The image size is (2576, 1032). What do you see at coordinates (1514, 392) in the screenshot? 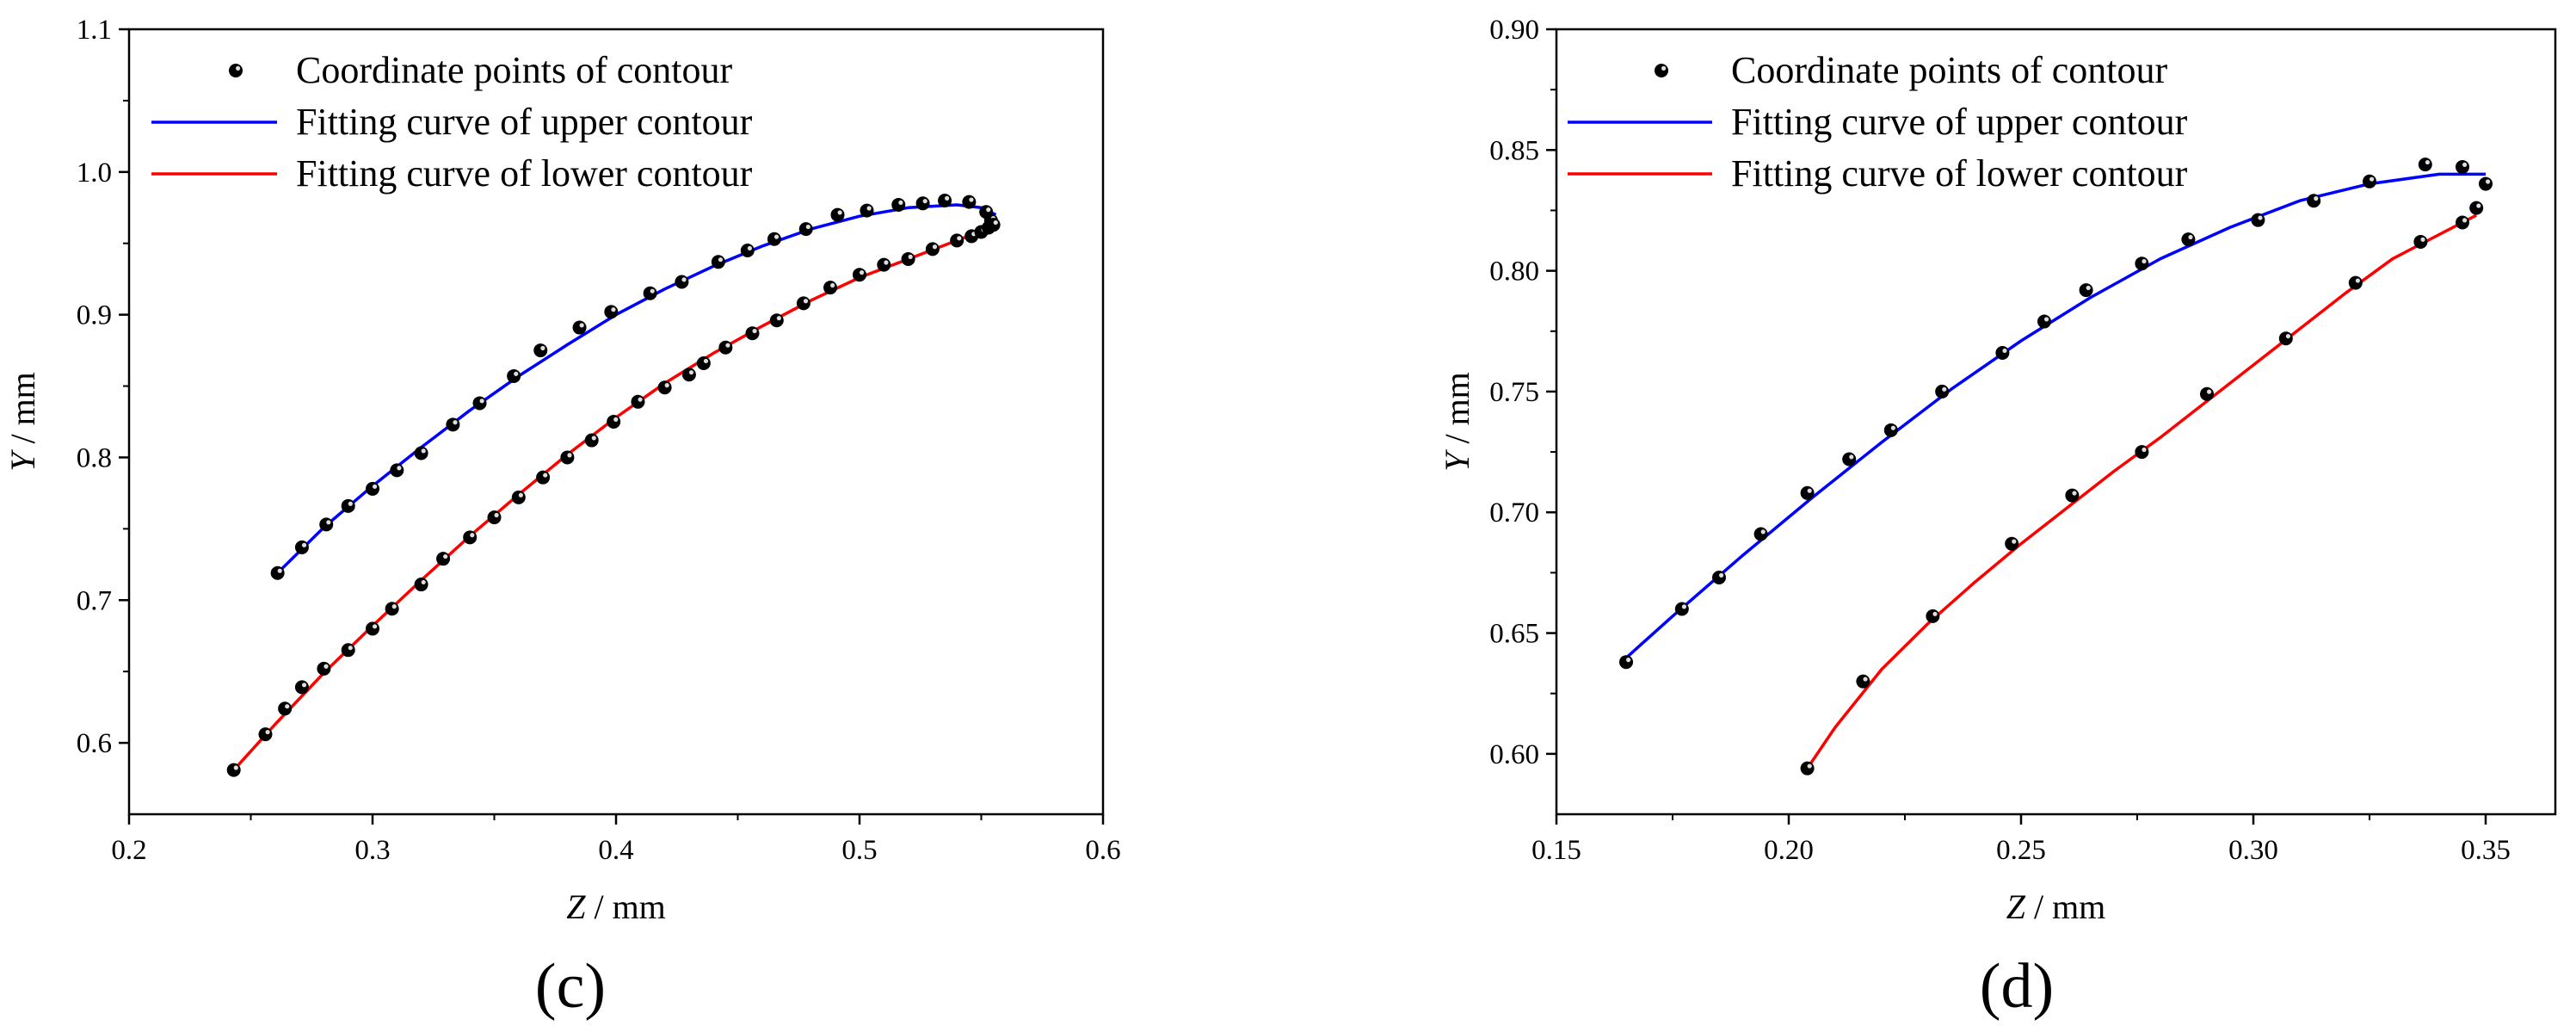
I see `y-tick-label: 0.75` at bounding box center [1514, 392].